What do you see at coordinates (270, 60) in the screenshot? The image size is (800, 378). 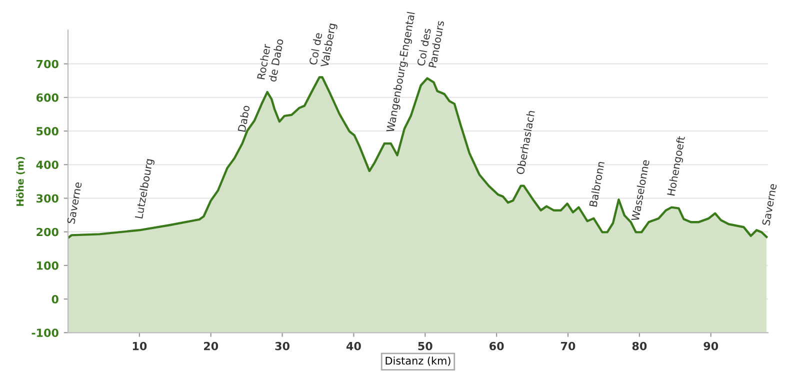 I see `annotation: Rocher de Dabo` at bounding box center [270, 60].